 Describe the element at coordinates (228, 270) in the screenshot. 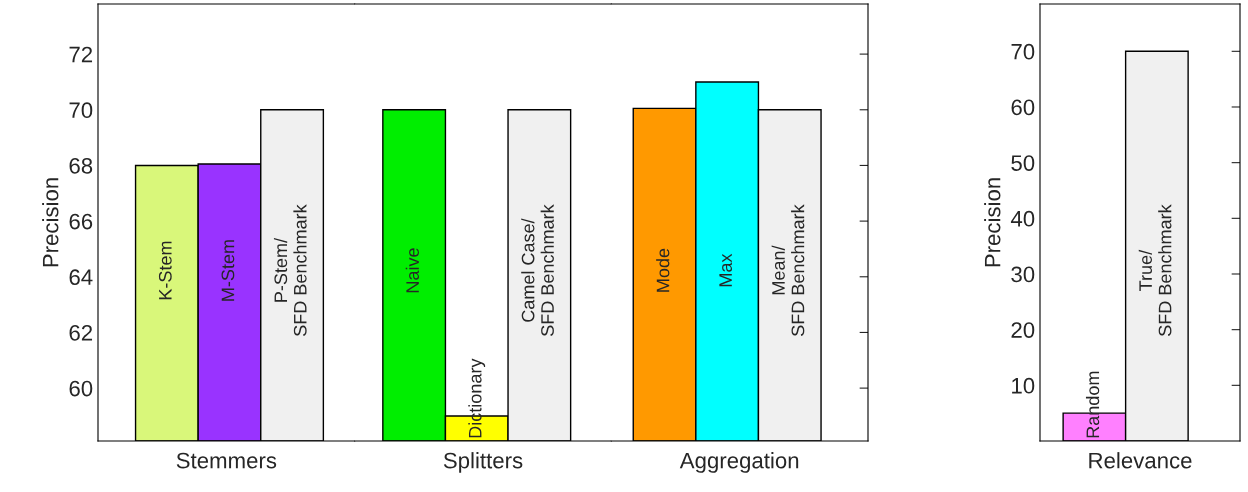

I see `x-tick-label: M-Stem` at that location.